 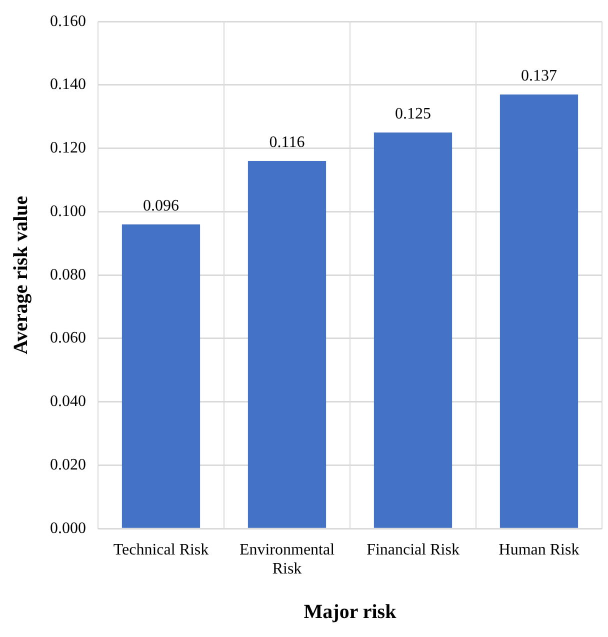 What do you see at coordinates (68, 21) in the screenshot?
I see `y-tick-label: 0.160` at bounding box center [68, 21].